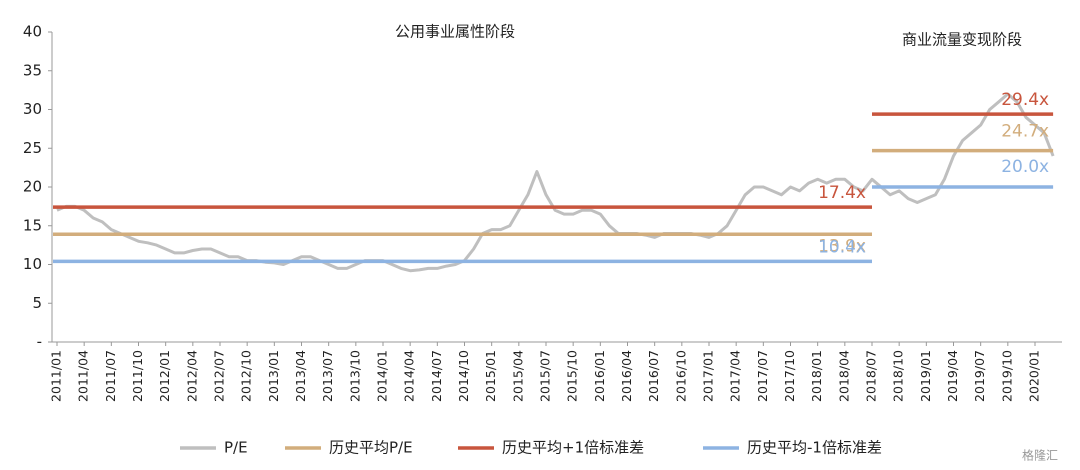 The image size is (1080, 470). What do you see at coordinates (490, 376) in the screenshot?
I see `x-tick-label: 2015/01` at bounding box center [490, 376].